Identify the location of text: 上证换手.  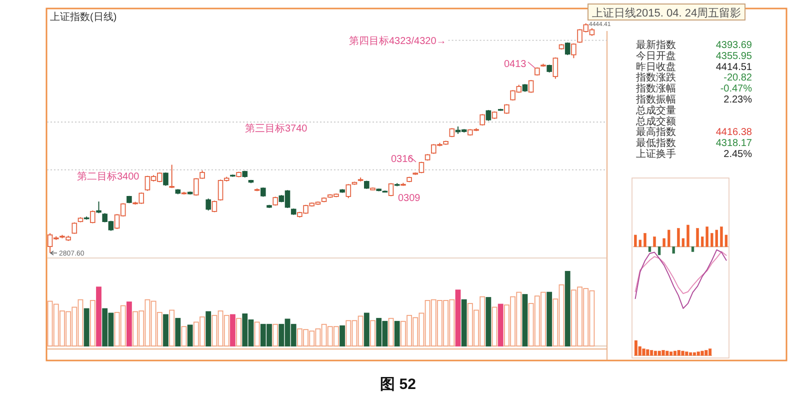
(656, 154).